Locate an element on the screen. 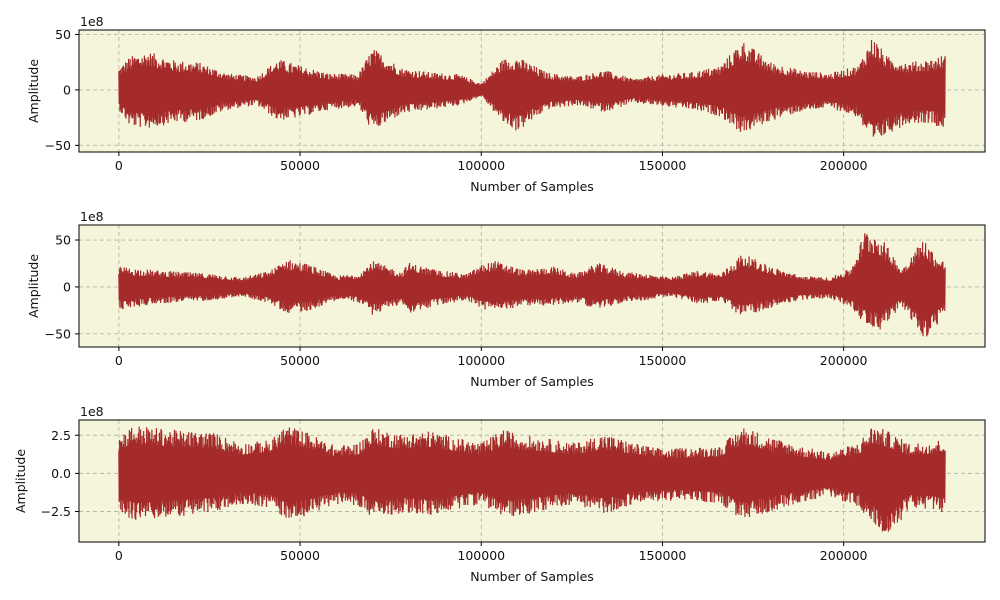  y-tick-label: 2.5 is located at coordinates (61, 435).